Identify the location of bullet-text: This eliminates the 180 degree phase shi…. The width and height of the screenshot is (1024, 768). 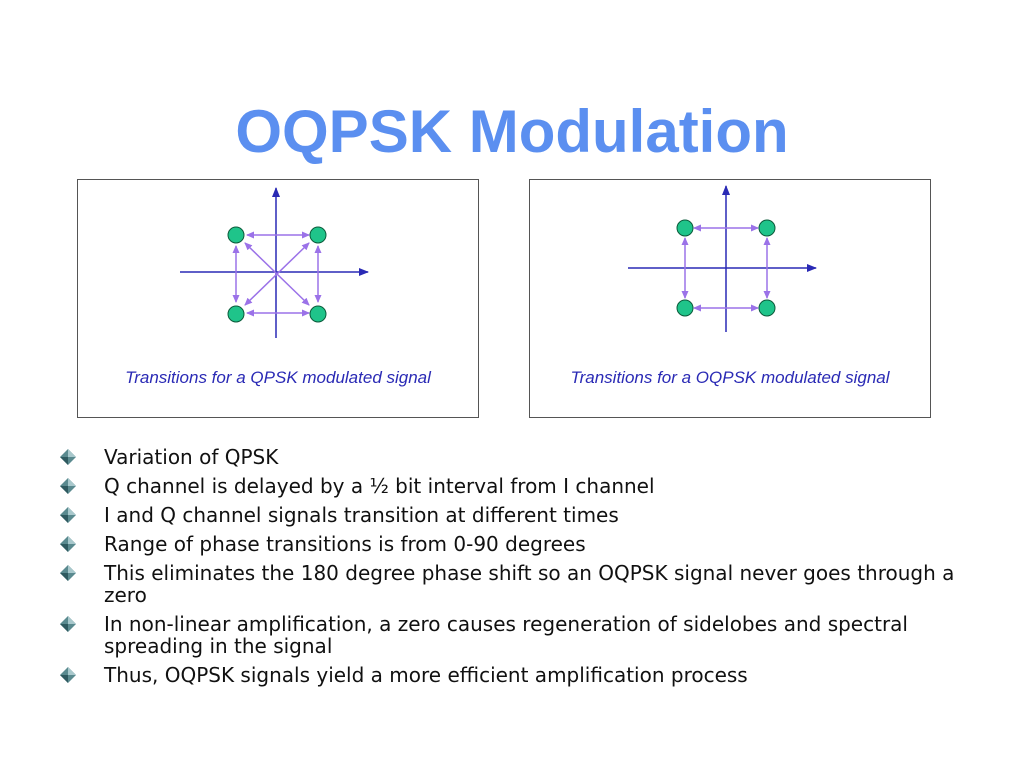
(529, 584).